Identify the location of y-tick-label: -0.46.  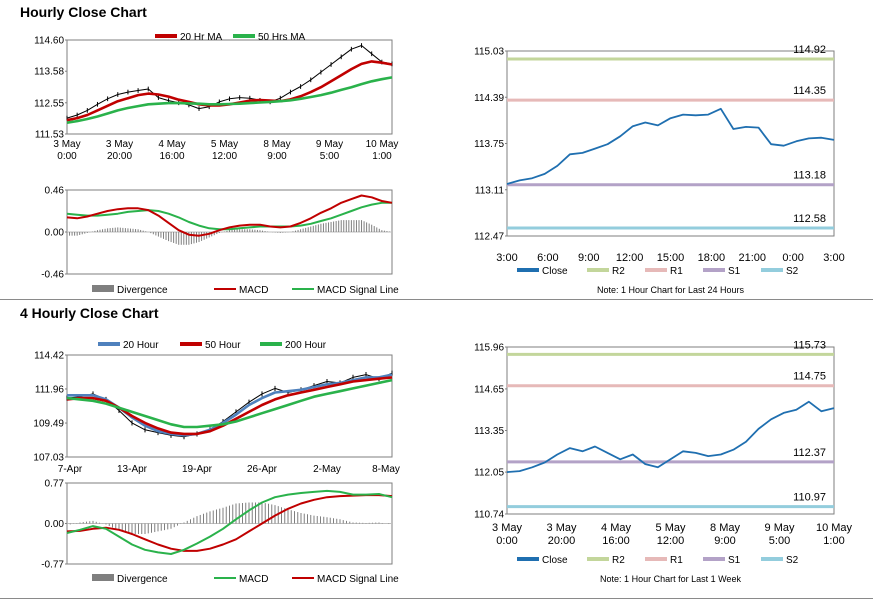
(52, 275).